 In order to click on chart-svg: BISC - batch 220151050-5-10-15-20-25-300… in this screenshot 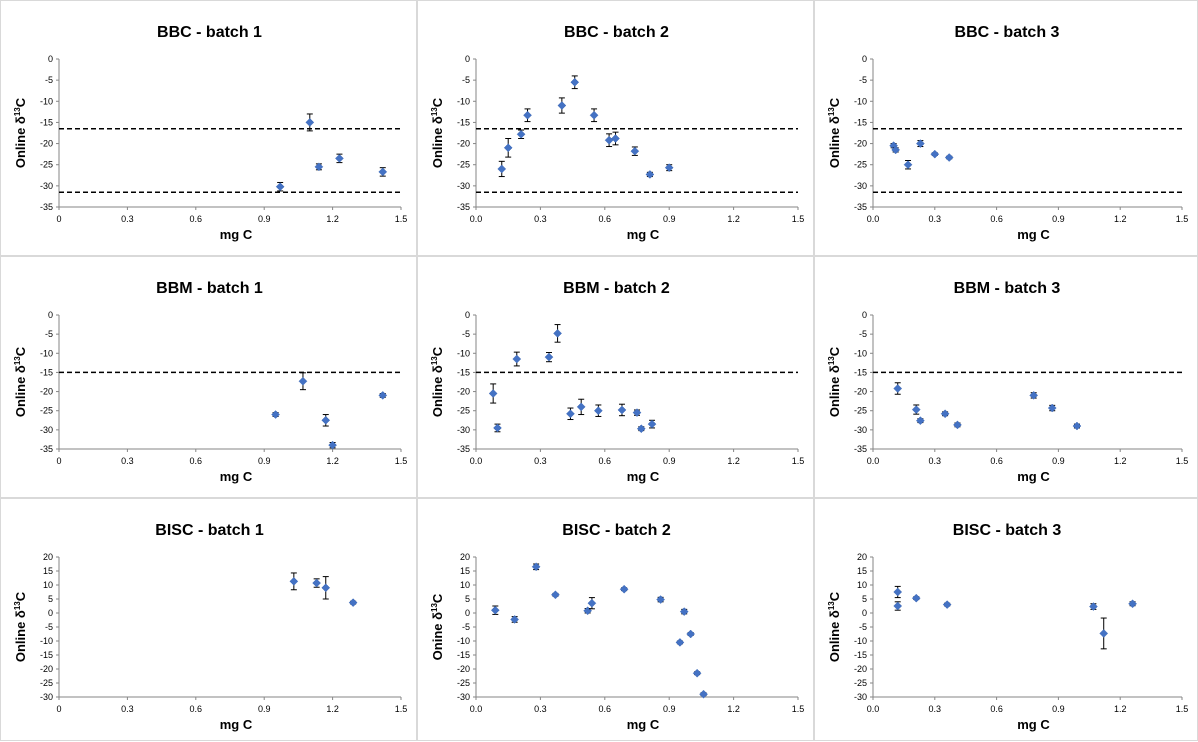, I will do `click(617, 627)`.